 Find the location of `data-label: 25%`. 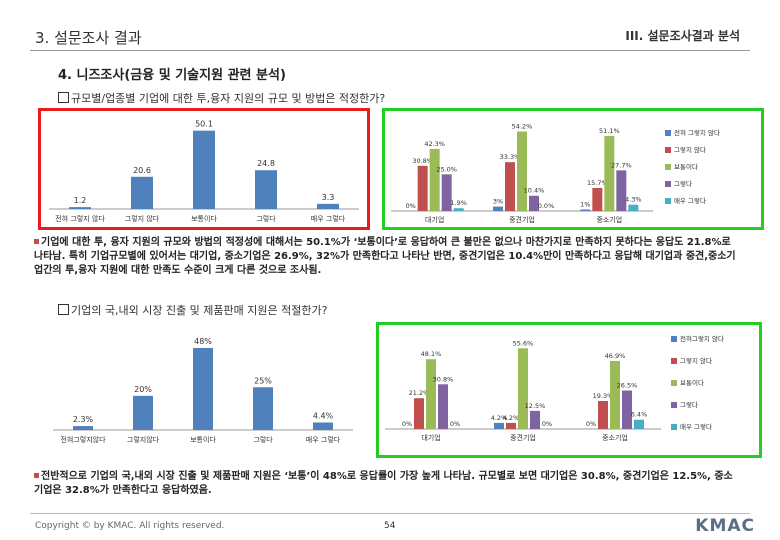

data-label: 25% is located at coordinates (263, 380).